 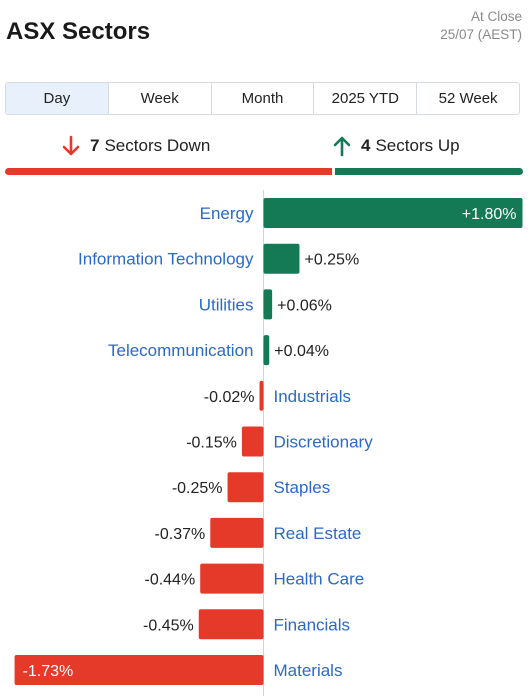 What do you see at coordinates (481, 34) in the screenshot?
I see `close-status-date: 25/07 (AEST)` at bounding box center [481, 34].